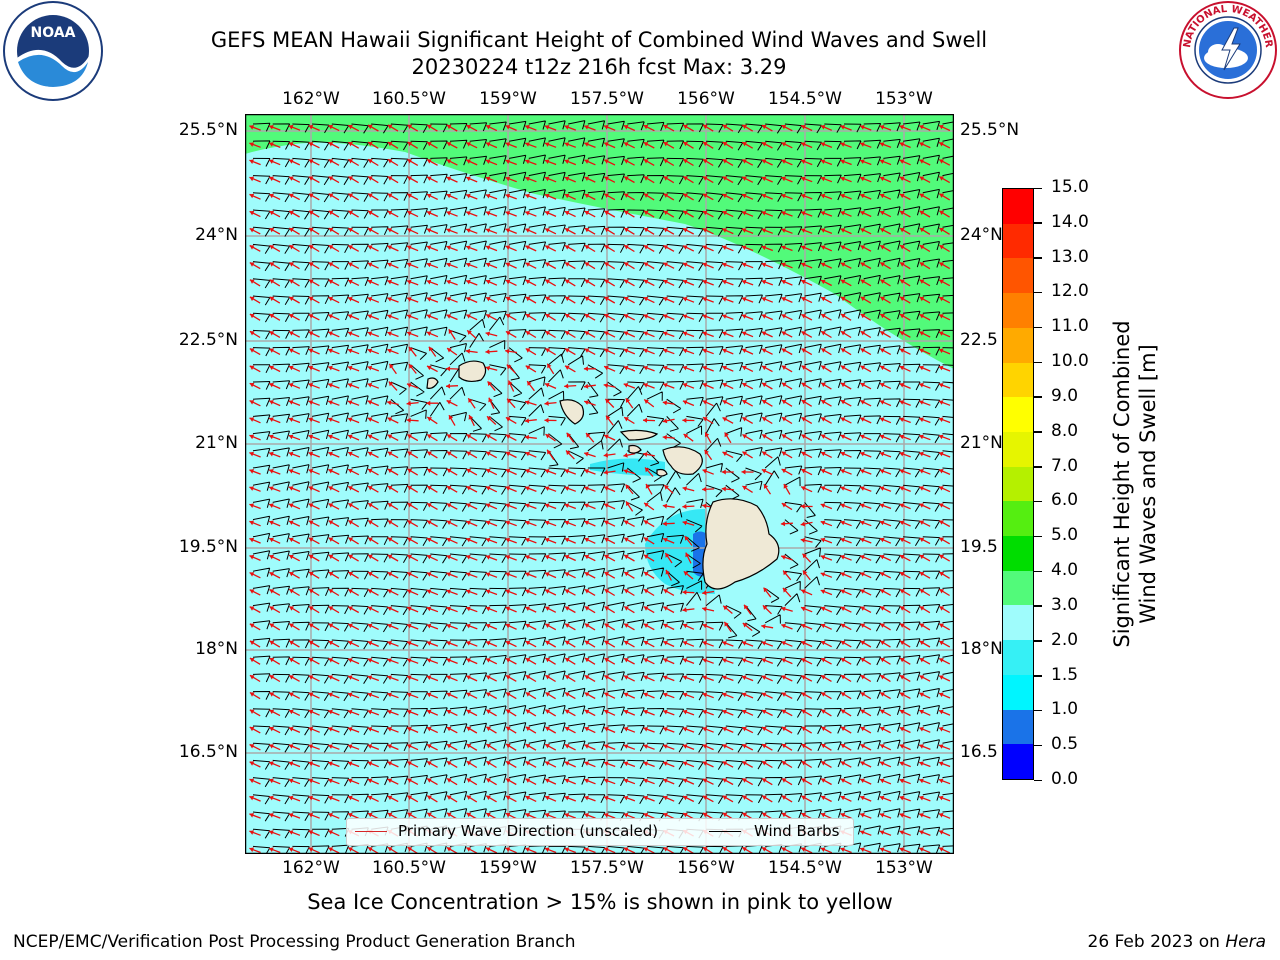 This screenshot has width=1280, height=960. What do you see at coordinates (979, 547) in the screenshot?
I see `lat-label-right: 19.5` at bounding box center [979, 547].